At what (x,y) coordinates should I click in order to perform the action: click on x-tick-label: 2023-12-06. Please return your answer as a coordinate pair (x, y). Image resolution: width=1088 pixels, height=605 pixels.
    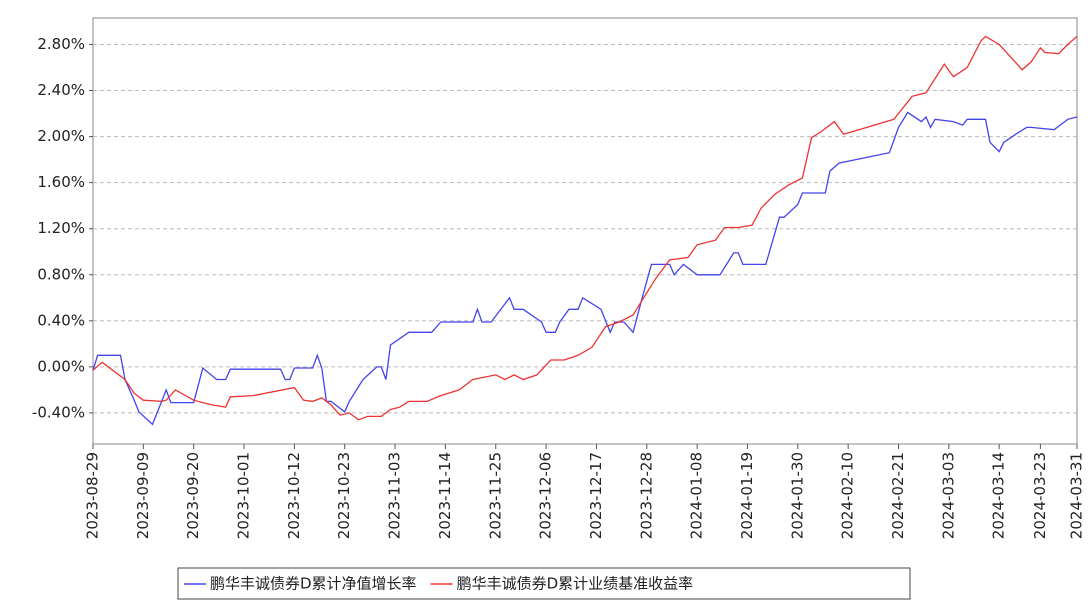
    Looking at the image, I should click on (546, 495).